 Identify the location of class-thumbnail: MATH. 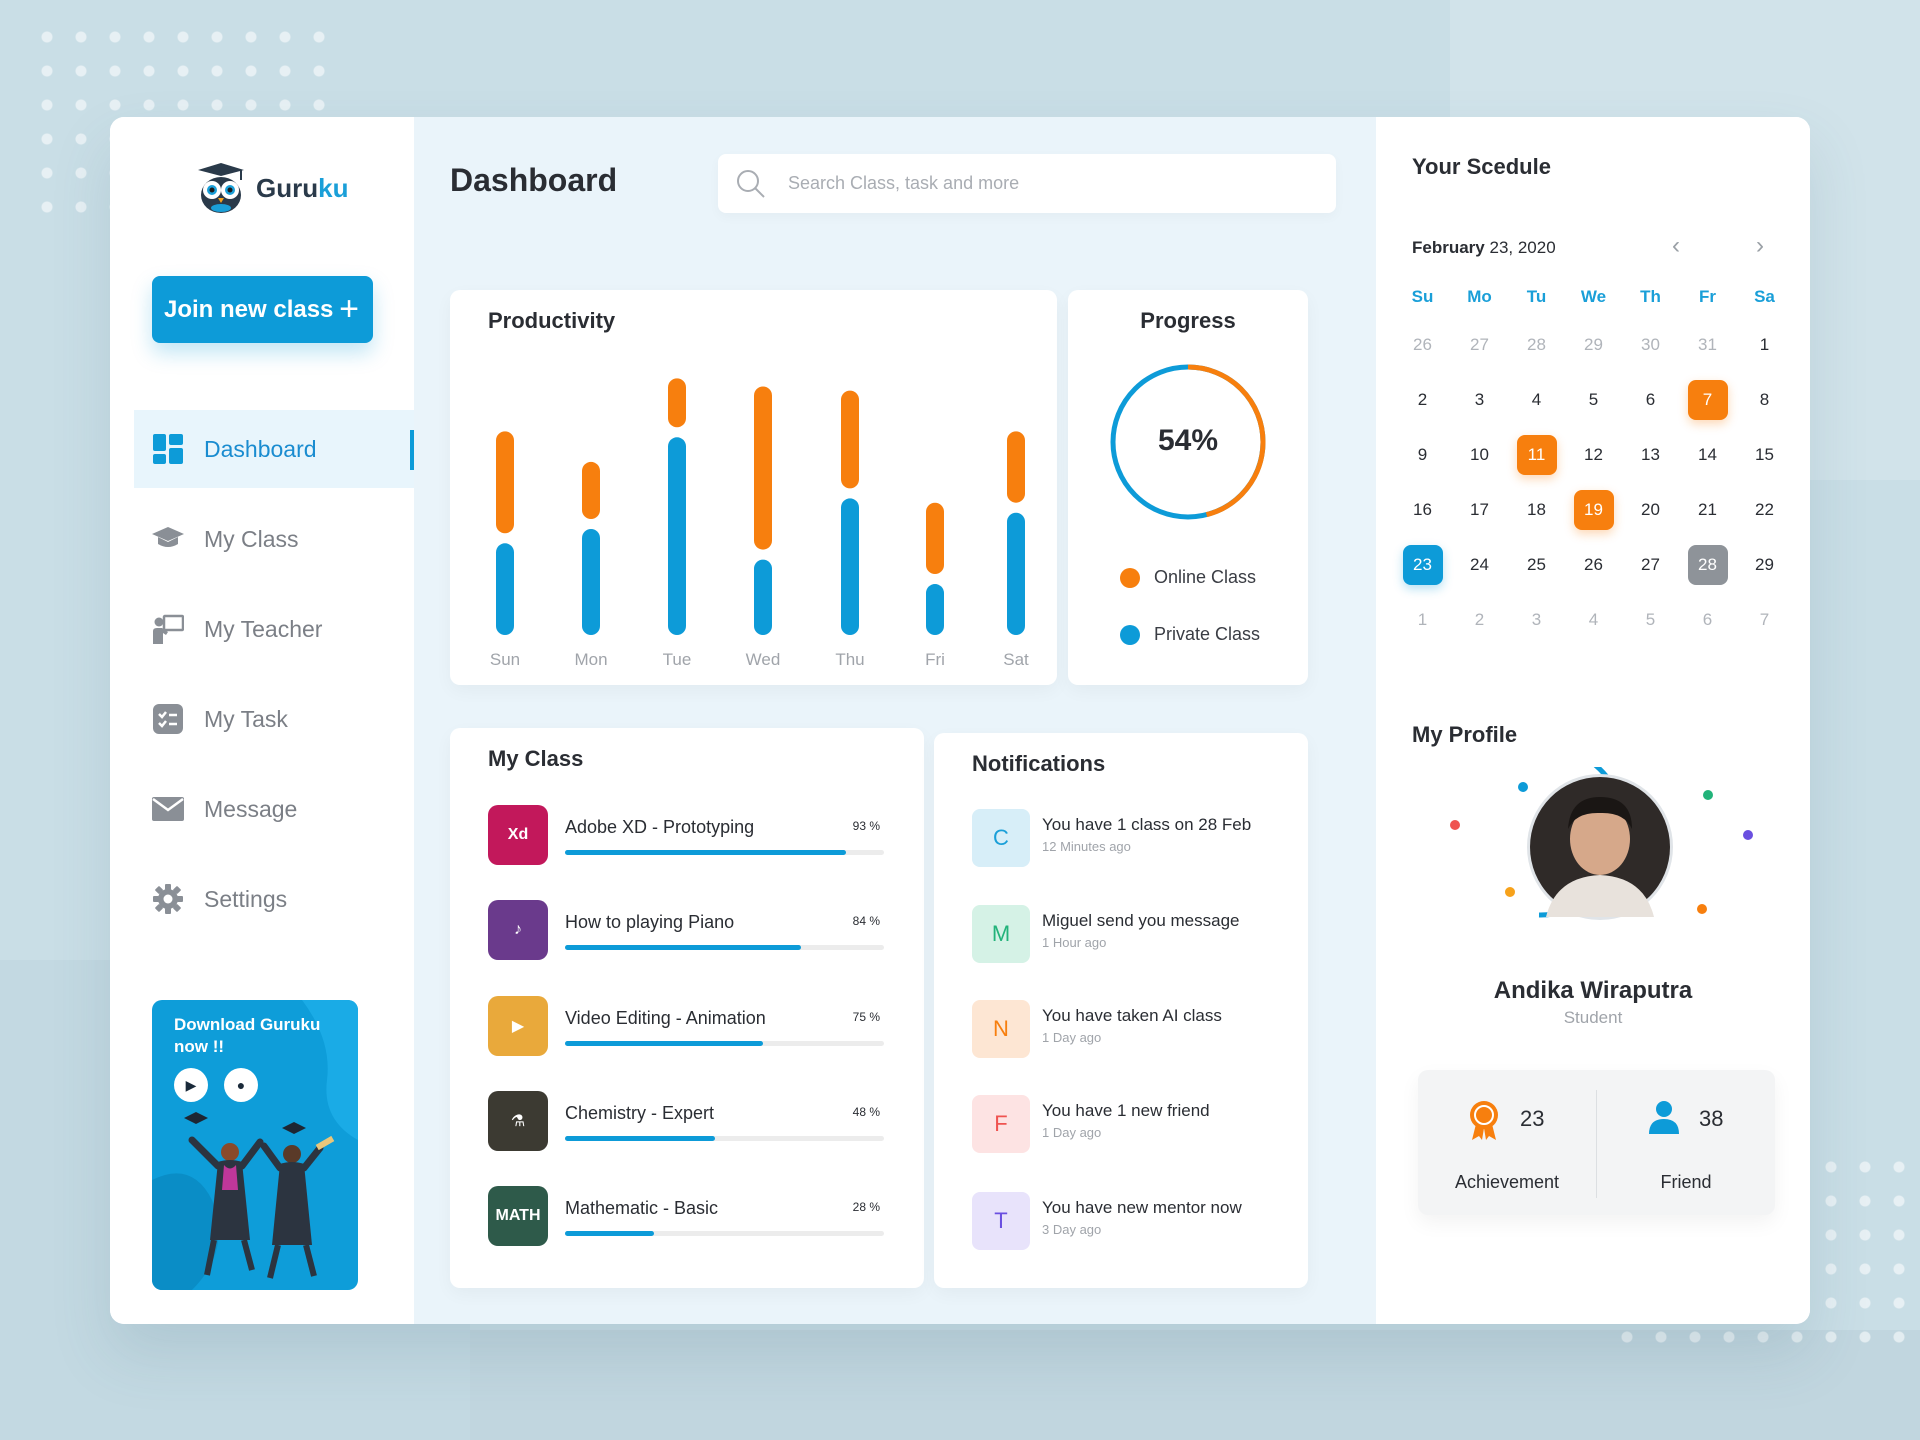
(518, 1216).